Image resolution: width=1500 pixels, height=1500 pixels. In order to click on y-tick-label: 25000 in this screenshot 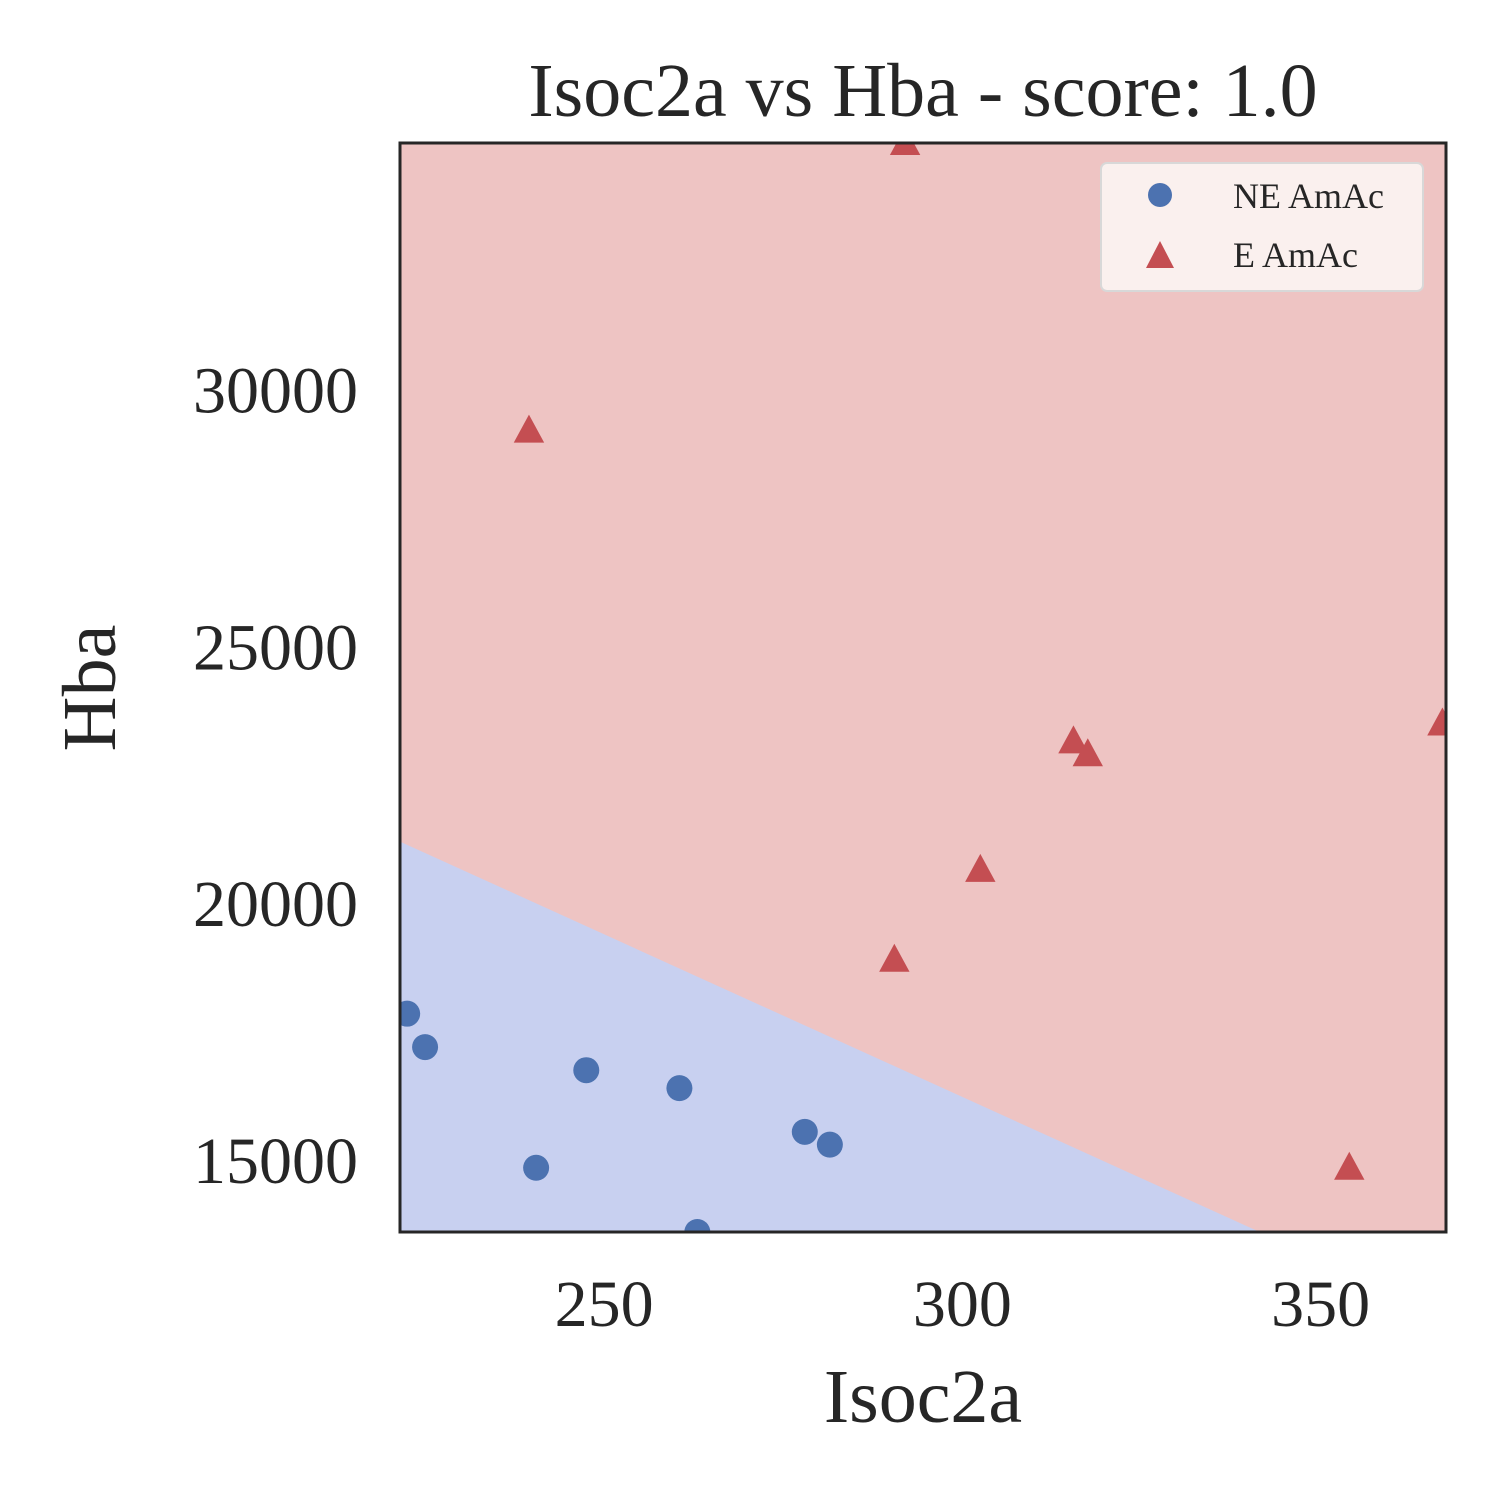, I will do `click(275, 647)`.